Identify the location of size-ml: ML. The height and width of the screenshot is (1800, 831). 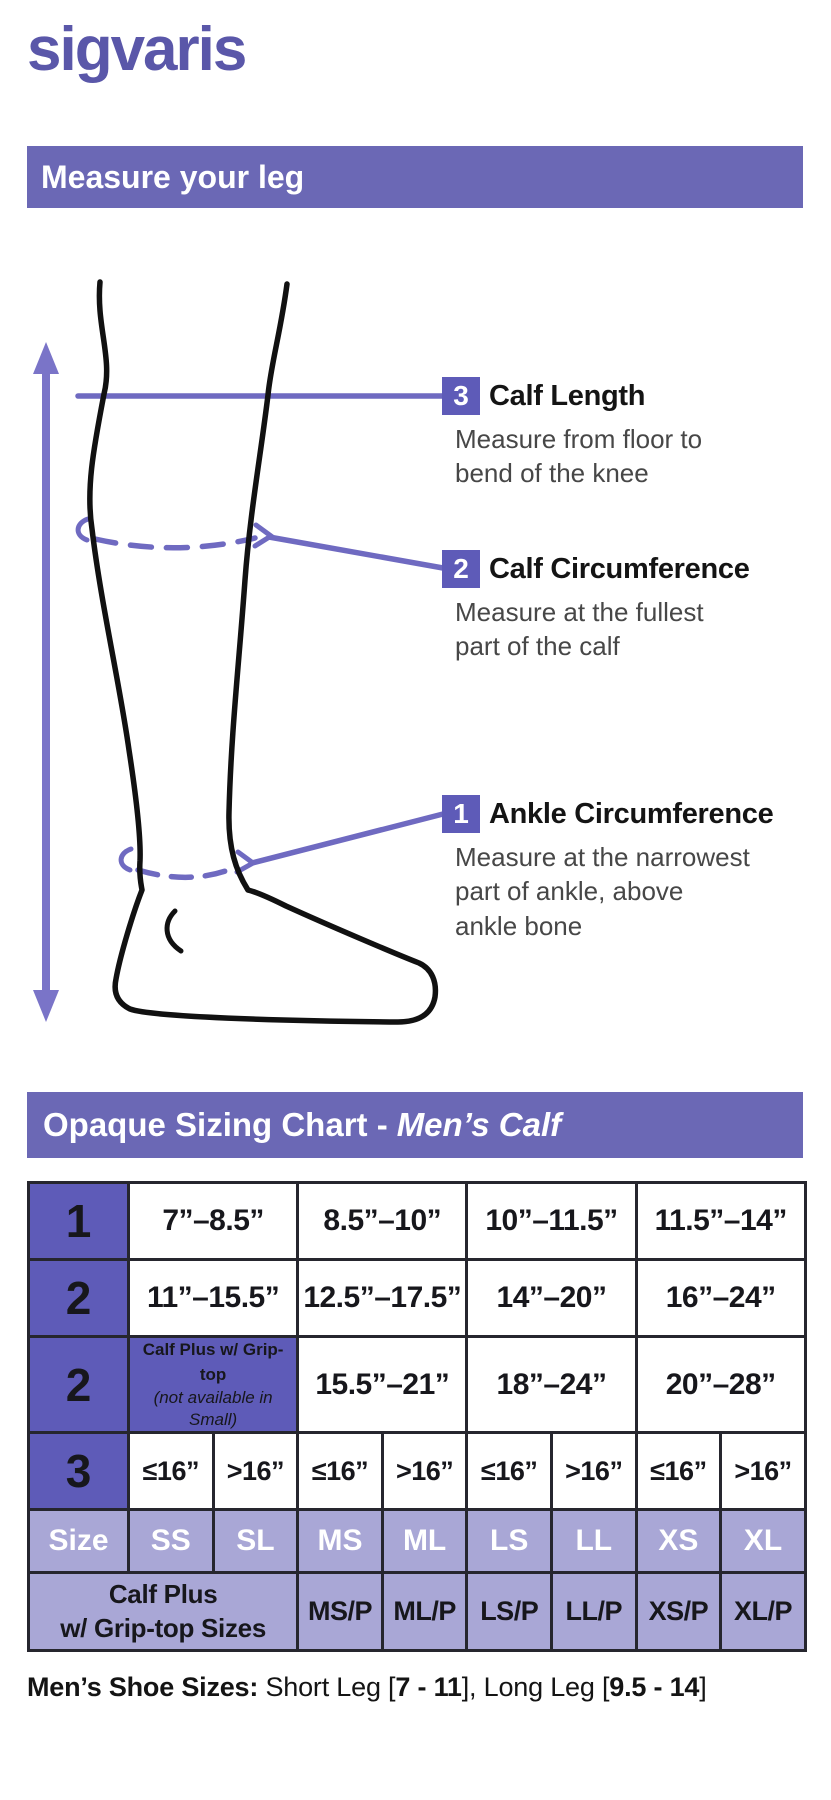
(424, 1541).